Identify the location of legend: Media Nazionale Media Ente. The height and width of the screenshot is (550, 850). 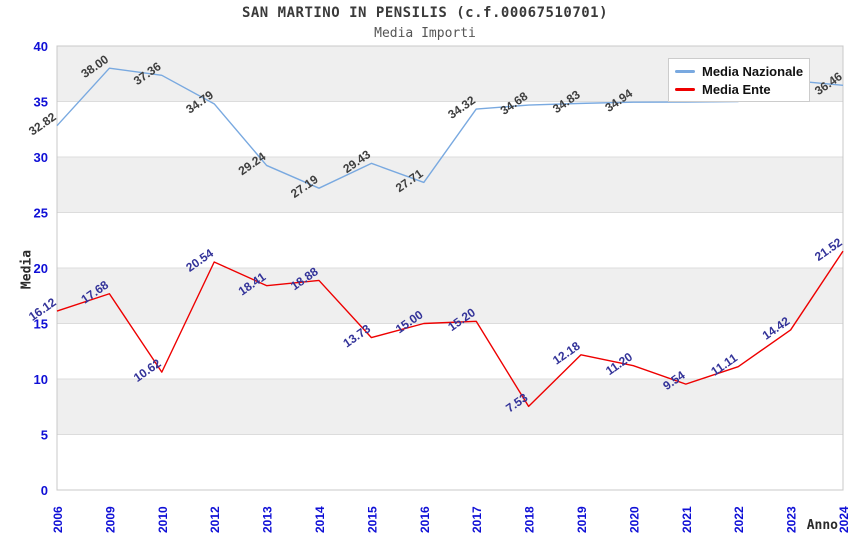
(739, 80).